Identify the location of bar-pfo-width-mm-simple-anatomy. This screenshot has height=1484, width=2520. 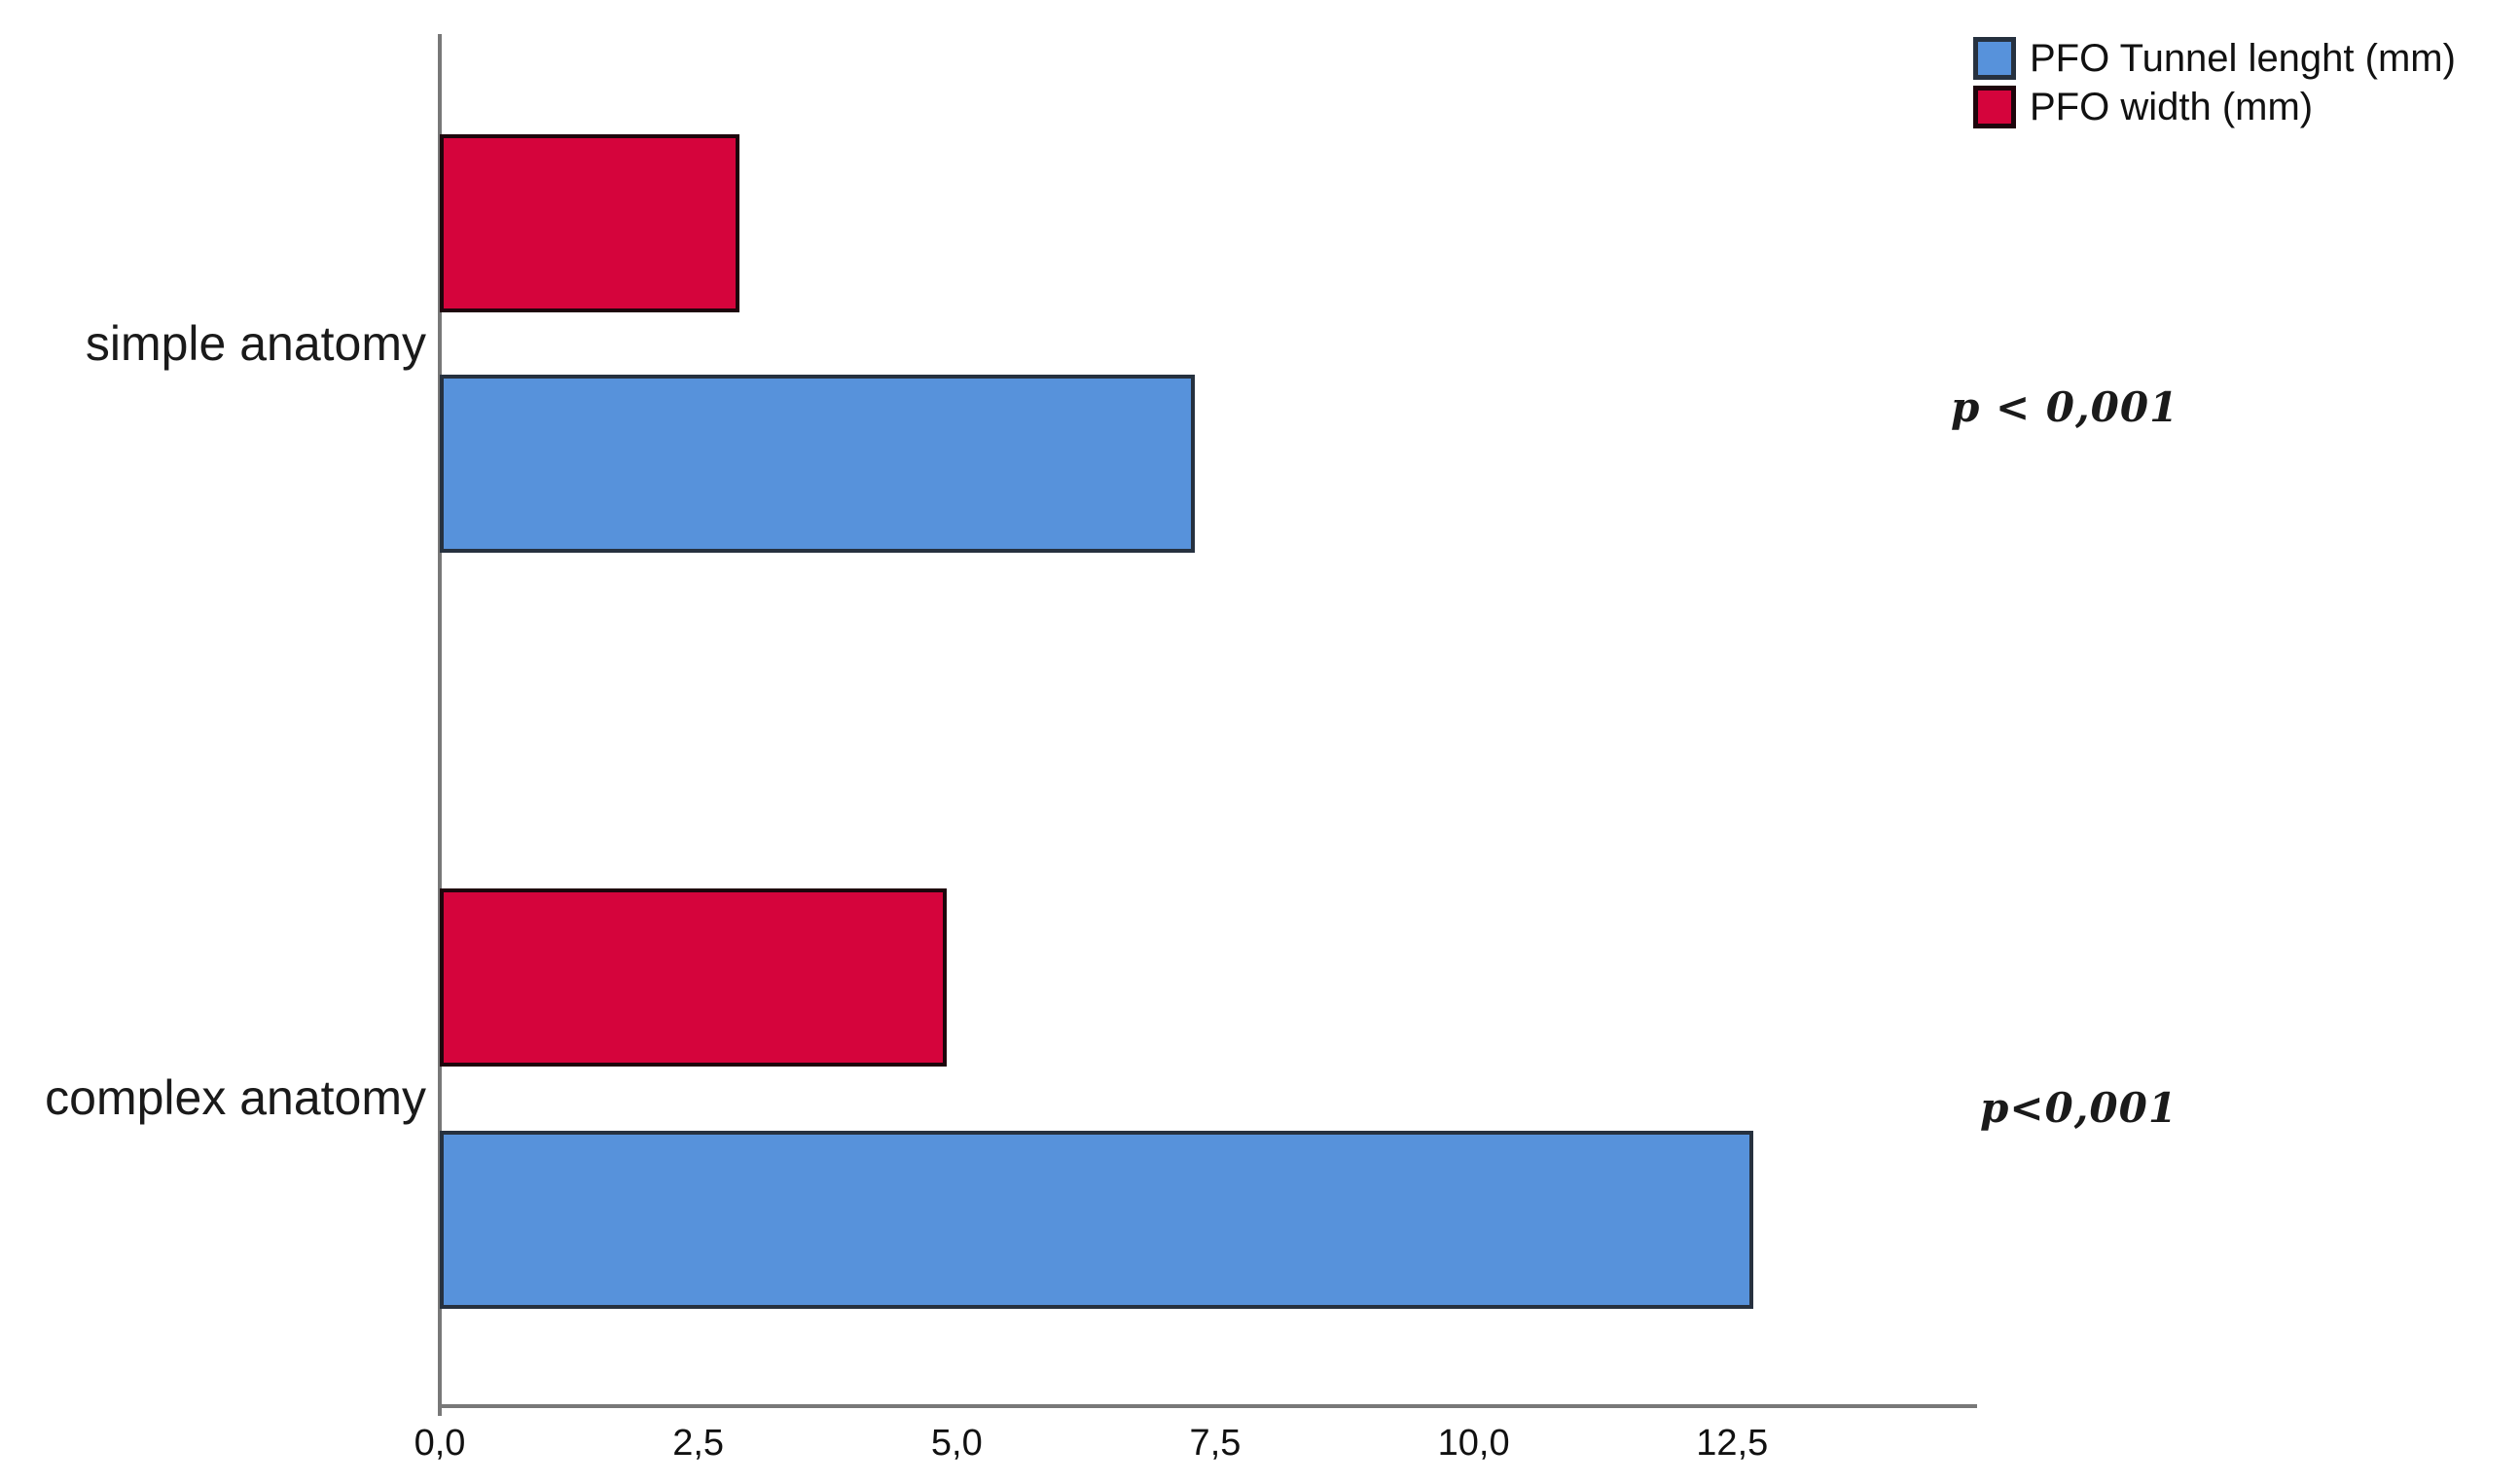
(589, 223).